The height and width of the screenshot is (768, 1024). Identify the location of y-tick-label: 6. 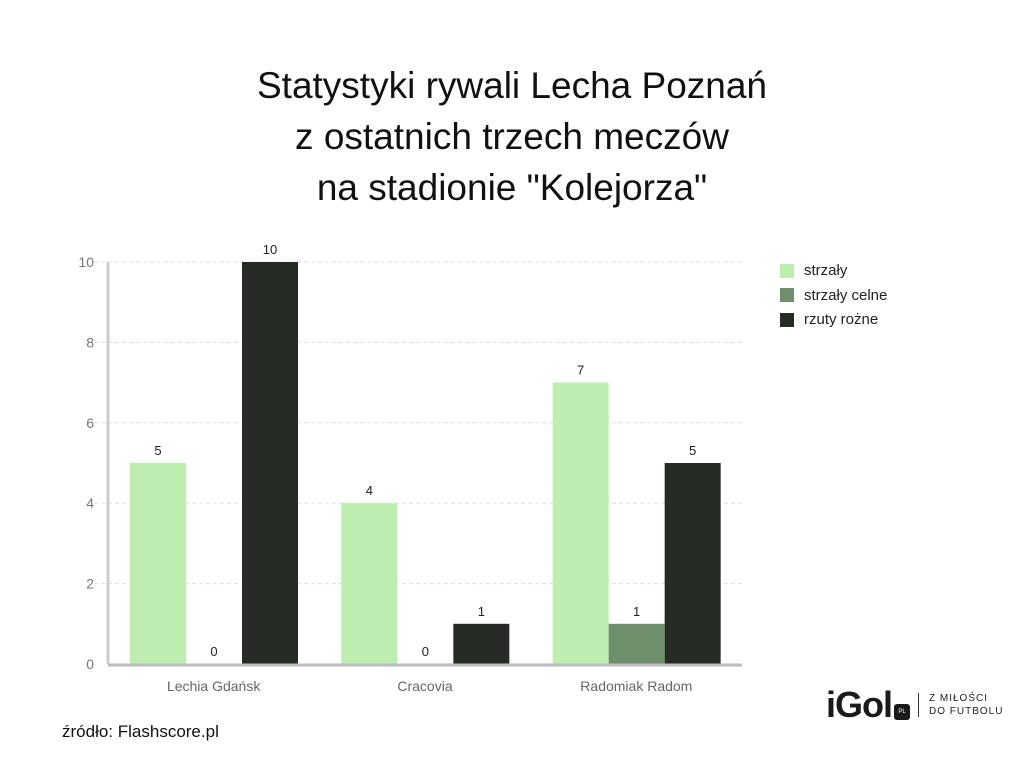
(90, 423).